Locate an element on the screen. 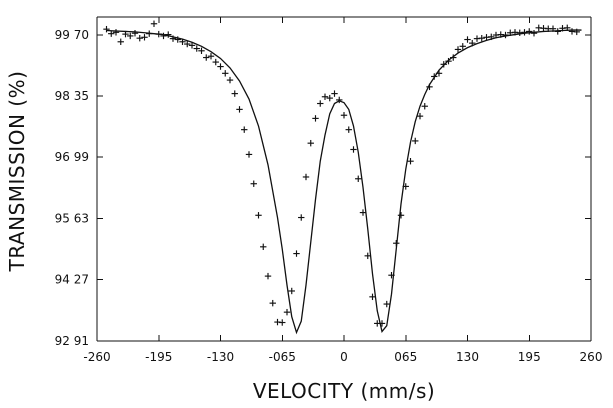 The image size is (613, 408). x-tick-label: 130 is located at coordinates (467, 357).